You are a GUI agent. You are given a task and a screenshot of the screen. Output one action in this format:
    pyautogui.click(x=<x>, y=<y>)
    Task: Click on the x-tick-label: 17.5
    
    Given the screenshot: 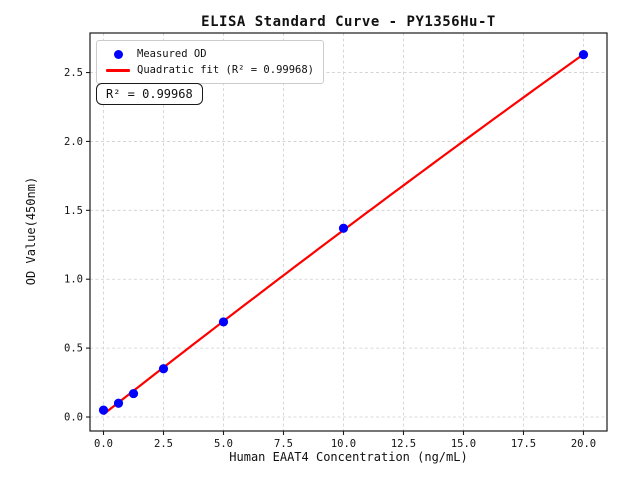 What is the action you would take?
    pyautogui.click(x=523, y=444)
    